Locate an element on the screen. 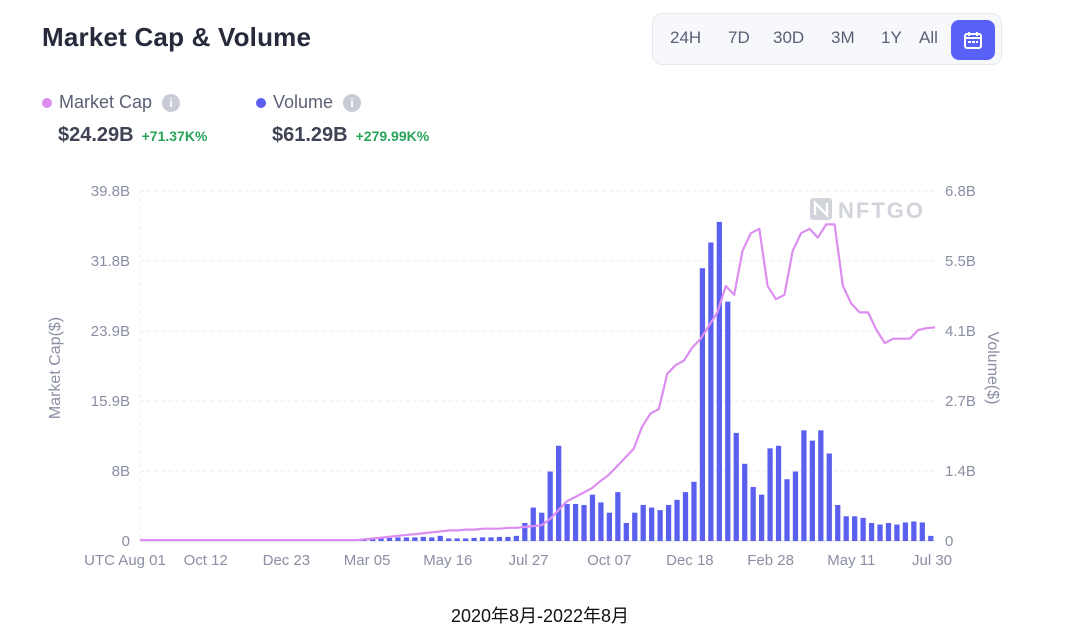 This screenshot has height=643, width=1080. range-30d-button: 30D is located at coordinates (789, 37).